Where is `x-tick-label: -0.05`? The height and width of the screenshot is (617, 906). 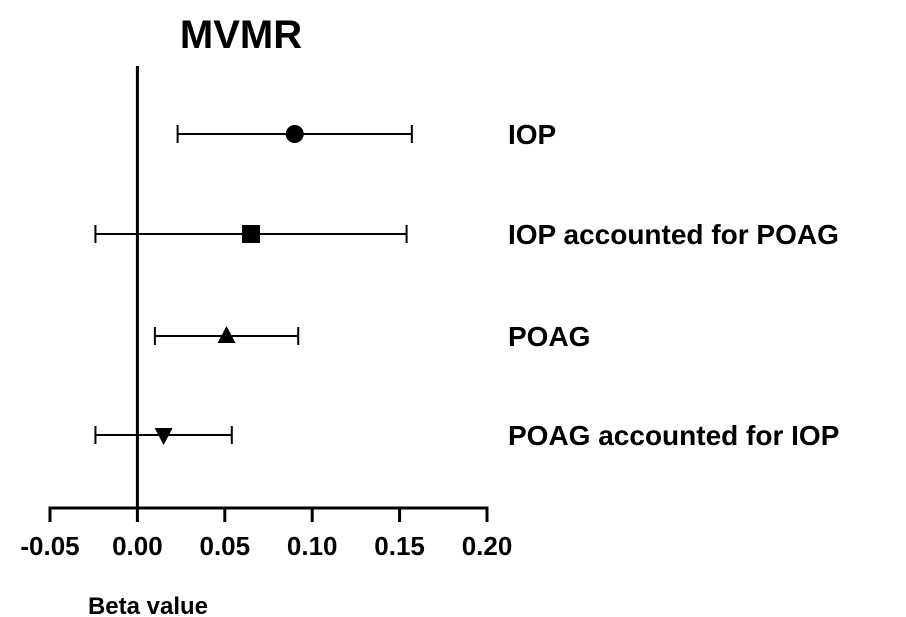 x-tick-label: -0.05 is located at coordinates (49, 546).